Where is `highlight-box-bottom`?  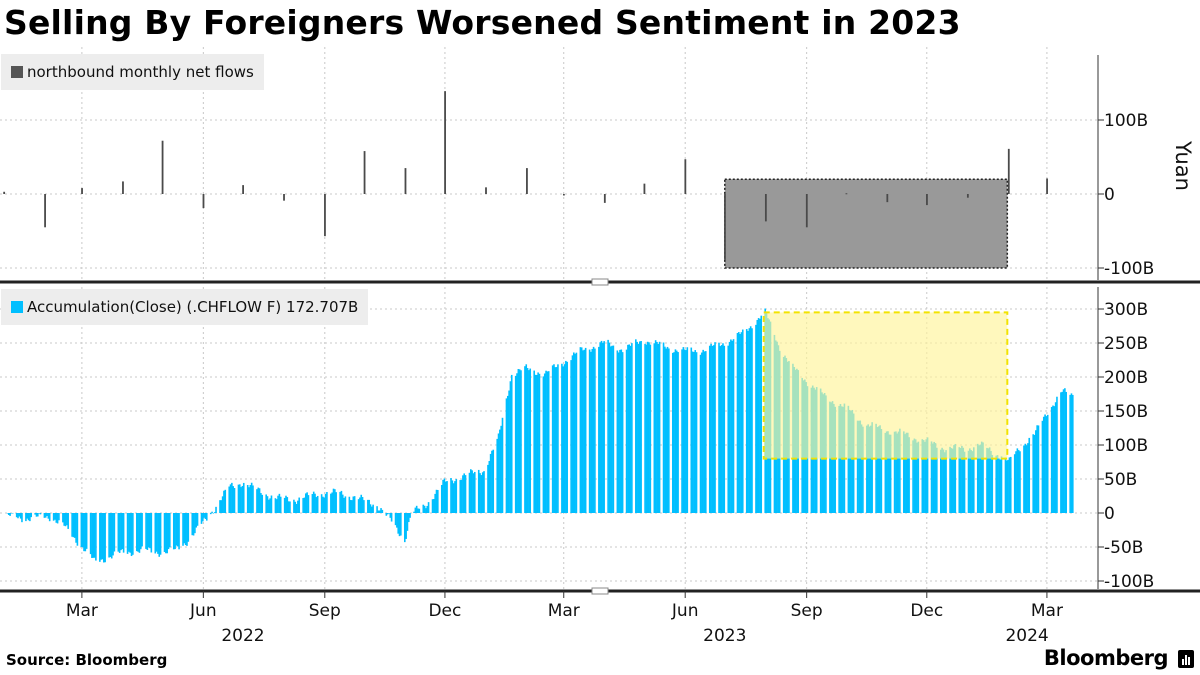
highlight-box-bottom is located at coordinates (885, 385).